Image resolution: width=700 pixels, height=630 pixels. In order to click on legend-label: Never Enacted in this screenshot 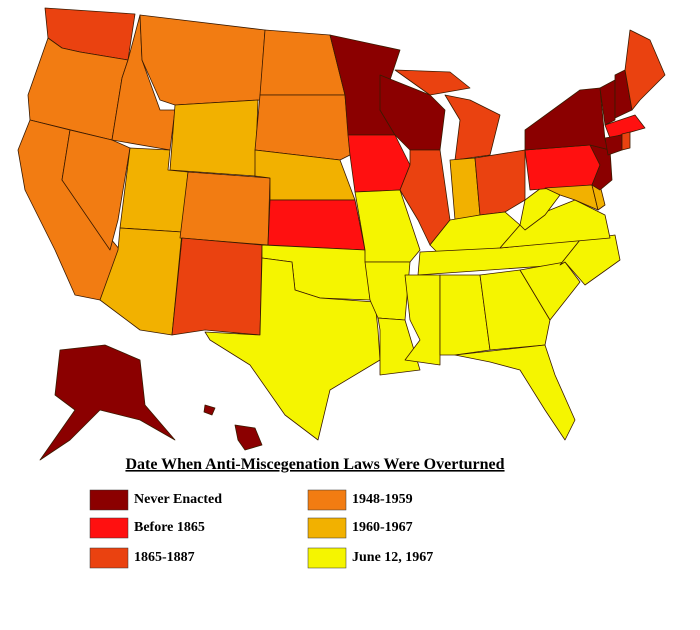, I will do `click(178, 499)`.